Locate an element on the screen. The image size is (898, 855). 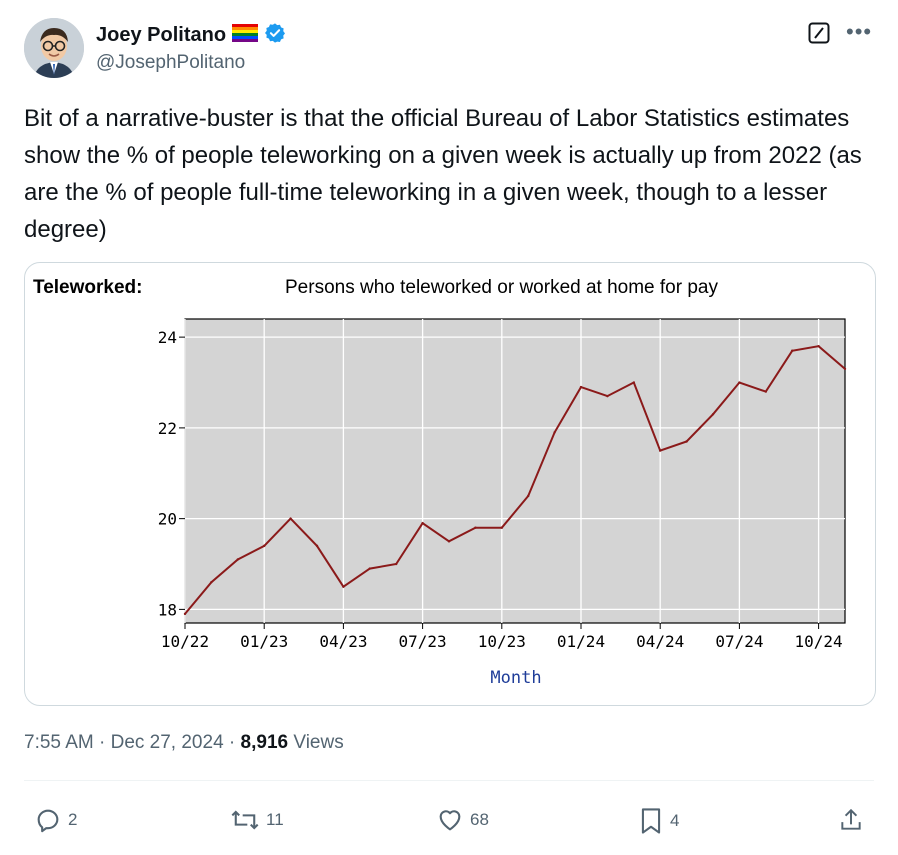
x-tick-label: 07/23 is located at coordinates (423, 641).